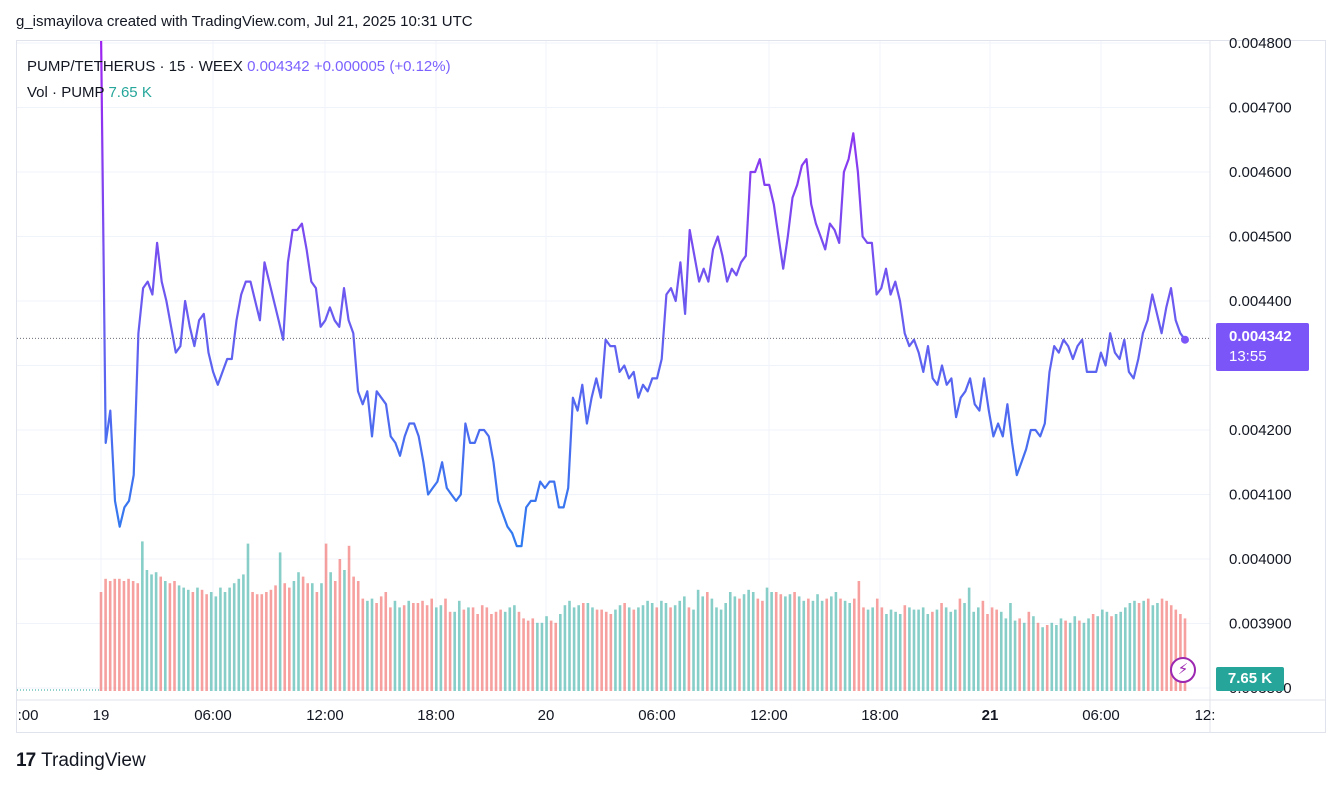  Describe the element at coordinates (93, 760) in the screenshot. I see `footer-brand-name: TradingView` at that location.